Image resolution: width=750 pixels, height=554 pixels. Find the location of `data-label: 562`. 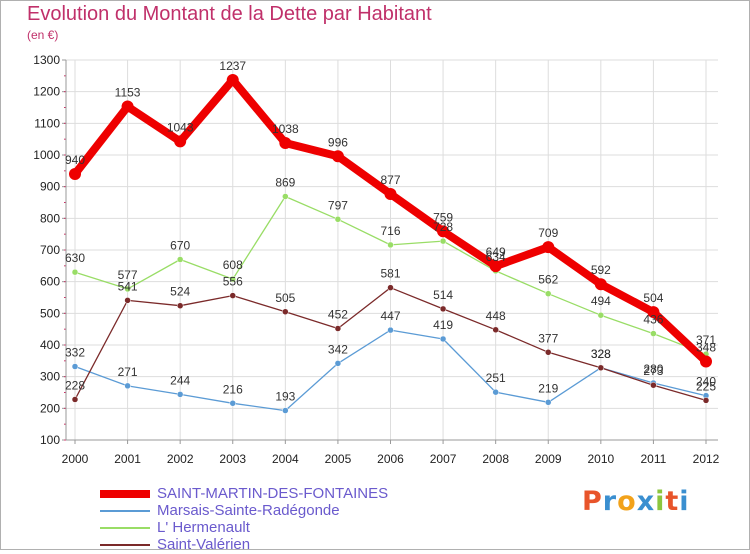

data-label: 562 is located at coordinates (548, 280).